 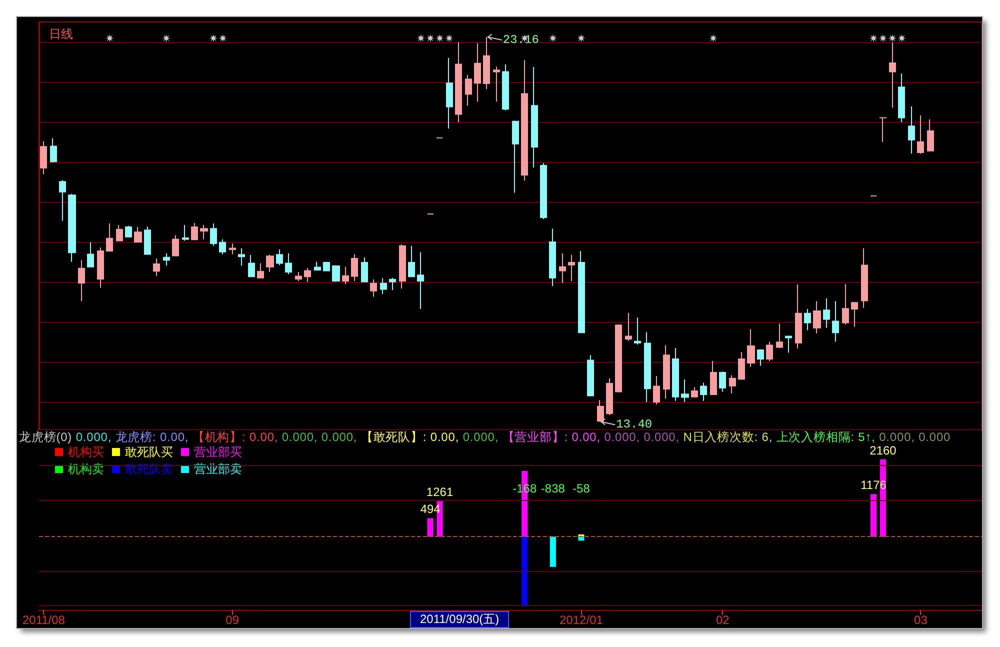 I want to click on text: 【营业部】: 0.00,, so click(x=552, y=437).